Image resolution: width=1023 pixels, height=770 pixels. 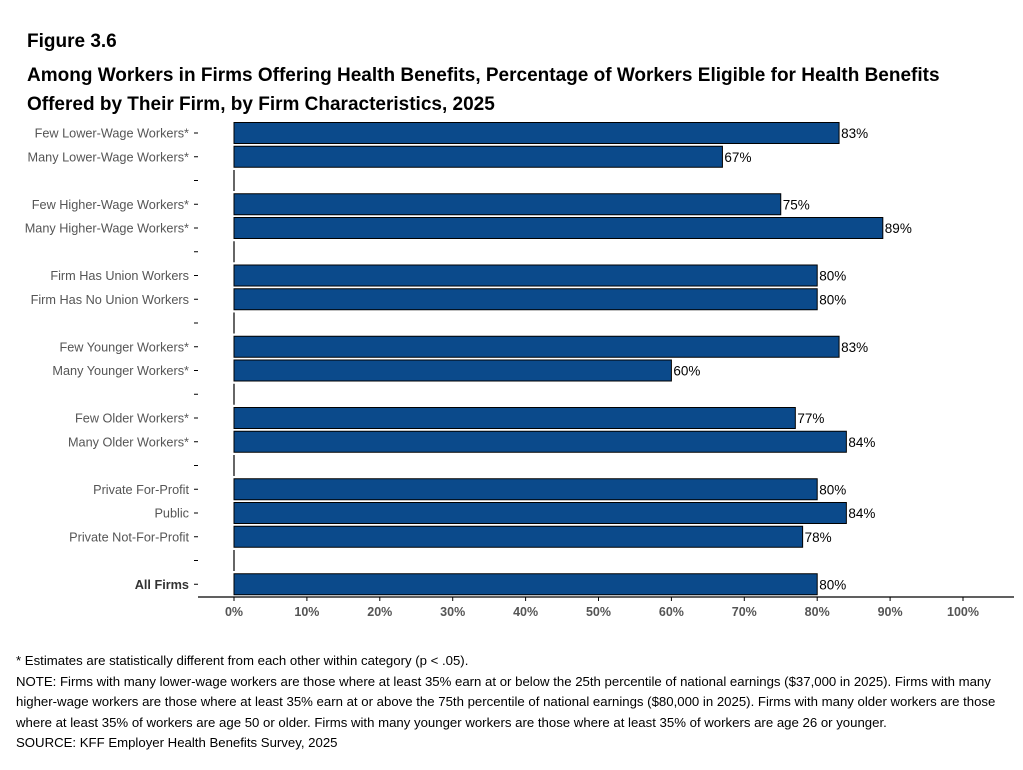 What do you see at coordinates (671, 612) in the screenshot?
I see `x-tick-label: 60%` at bounding box center [671, 612].